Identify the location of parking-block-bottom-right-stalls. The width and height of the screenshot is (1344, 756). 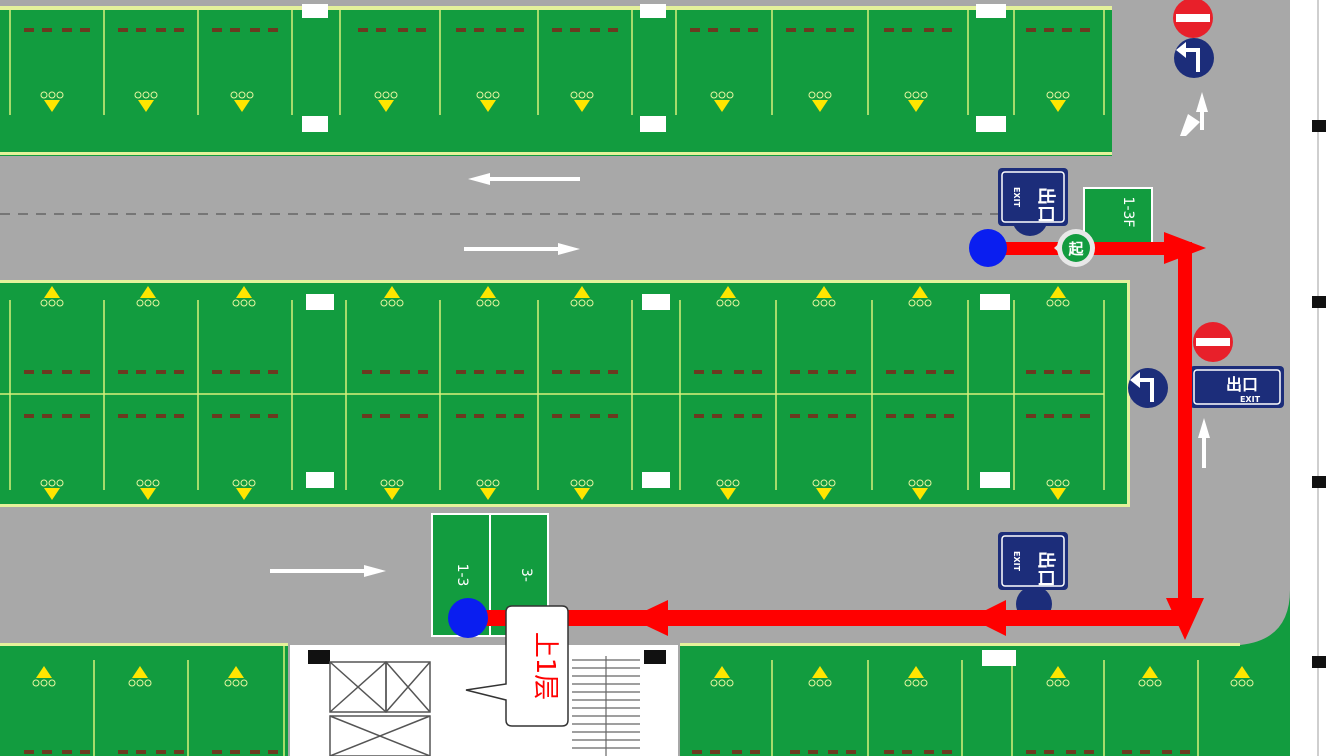
(967, 699).